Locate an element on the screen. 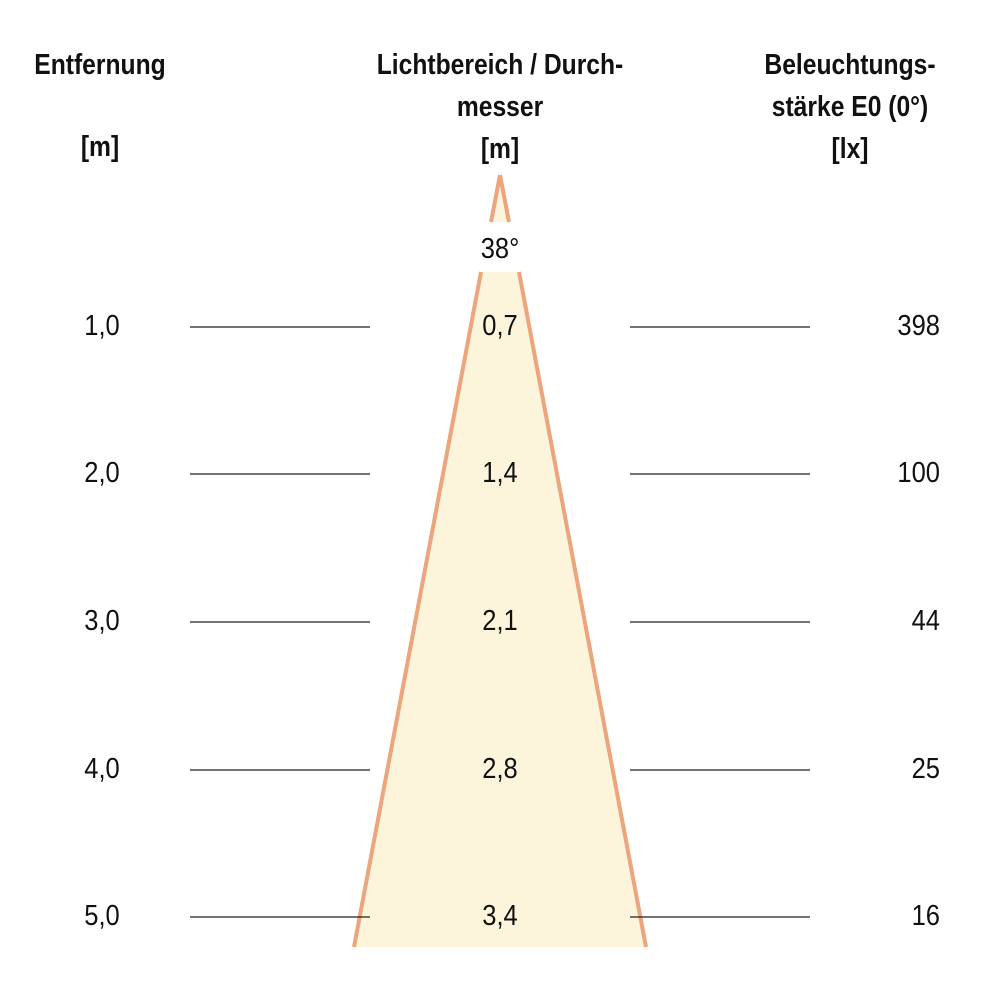  diameter-header-line1: Lichtbereich / Durch- is located at coordinates (500, 65).